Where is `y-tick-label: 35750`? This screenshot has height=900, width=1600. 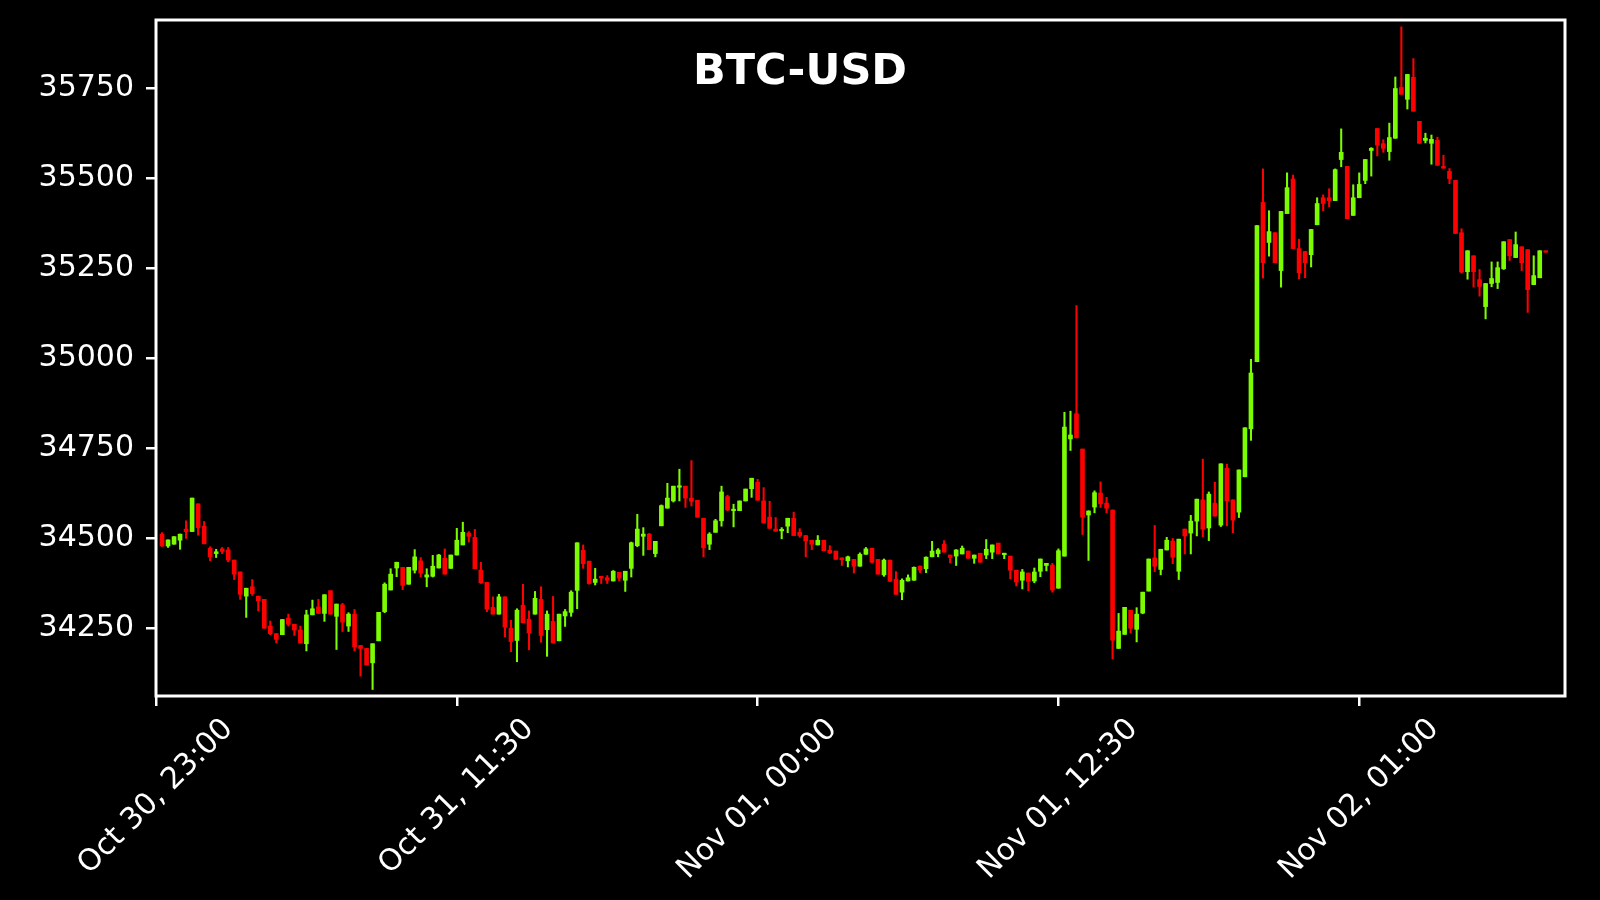 y-tick-label: 35750 is located at coordinates (86, 85).